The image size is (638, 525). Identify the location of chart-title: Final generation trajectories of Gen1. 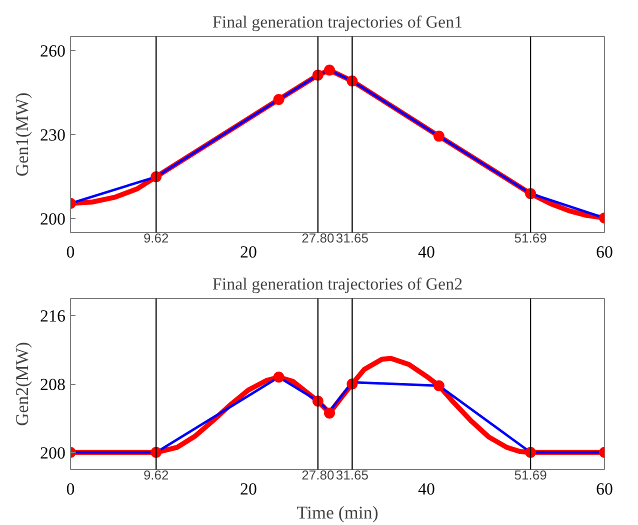
(337, 22).